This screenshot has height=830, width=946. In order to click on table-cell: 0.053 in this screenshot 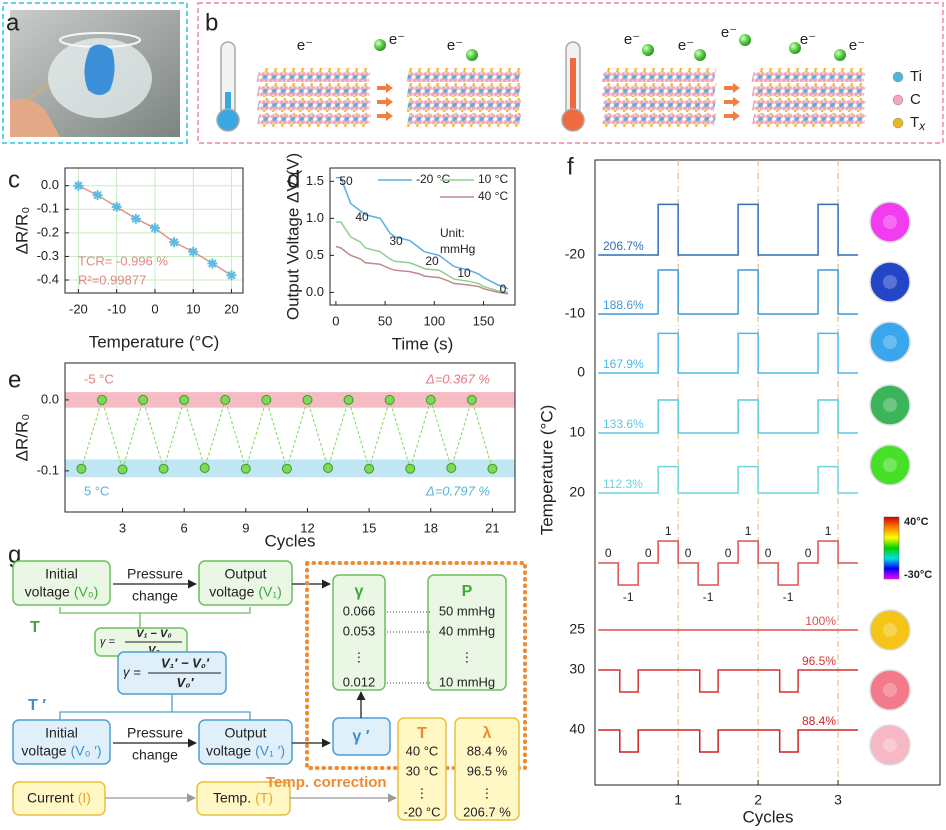, I will do `click(359, 630)`.